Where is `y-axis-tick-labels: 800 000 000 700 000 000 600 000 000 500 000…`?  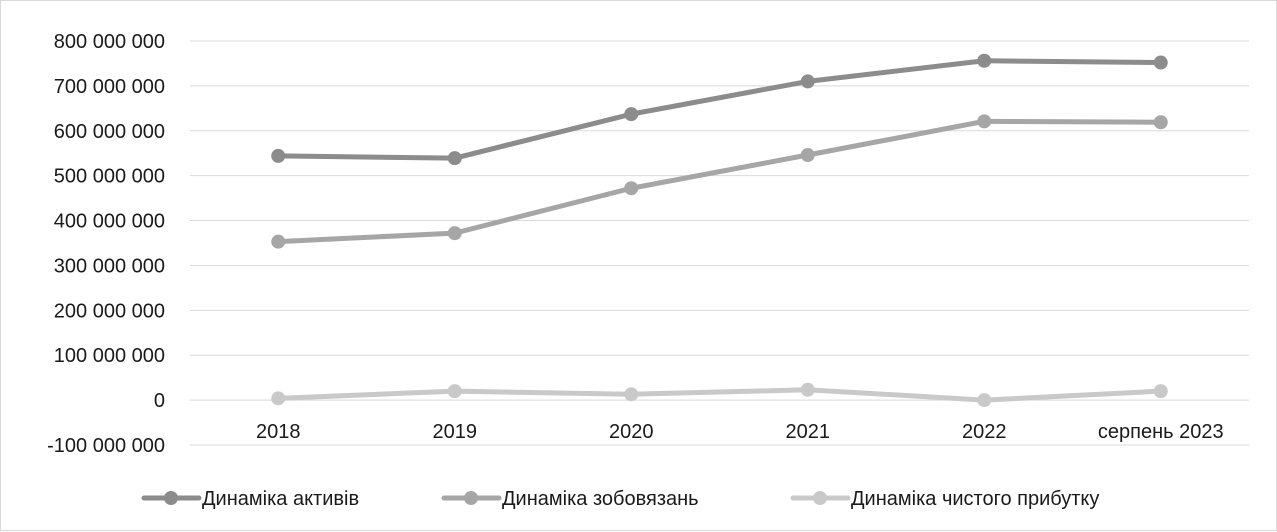
y-axis-tick-labels: 800 000 000 700 000 000 600 000 000 500 000… is located at coordinates (106, 244).